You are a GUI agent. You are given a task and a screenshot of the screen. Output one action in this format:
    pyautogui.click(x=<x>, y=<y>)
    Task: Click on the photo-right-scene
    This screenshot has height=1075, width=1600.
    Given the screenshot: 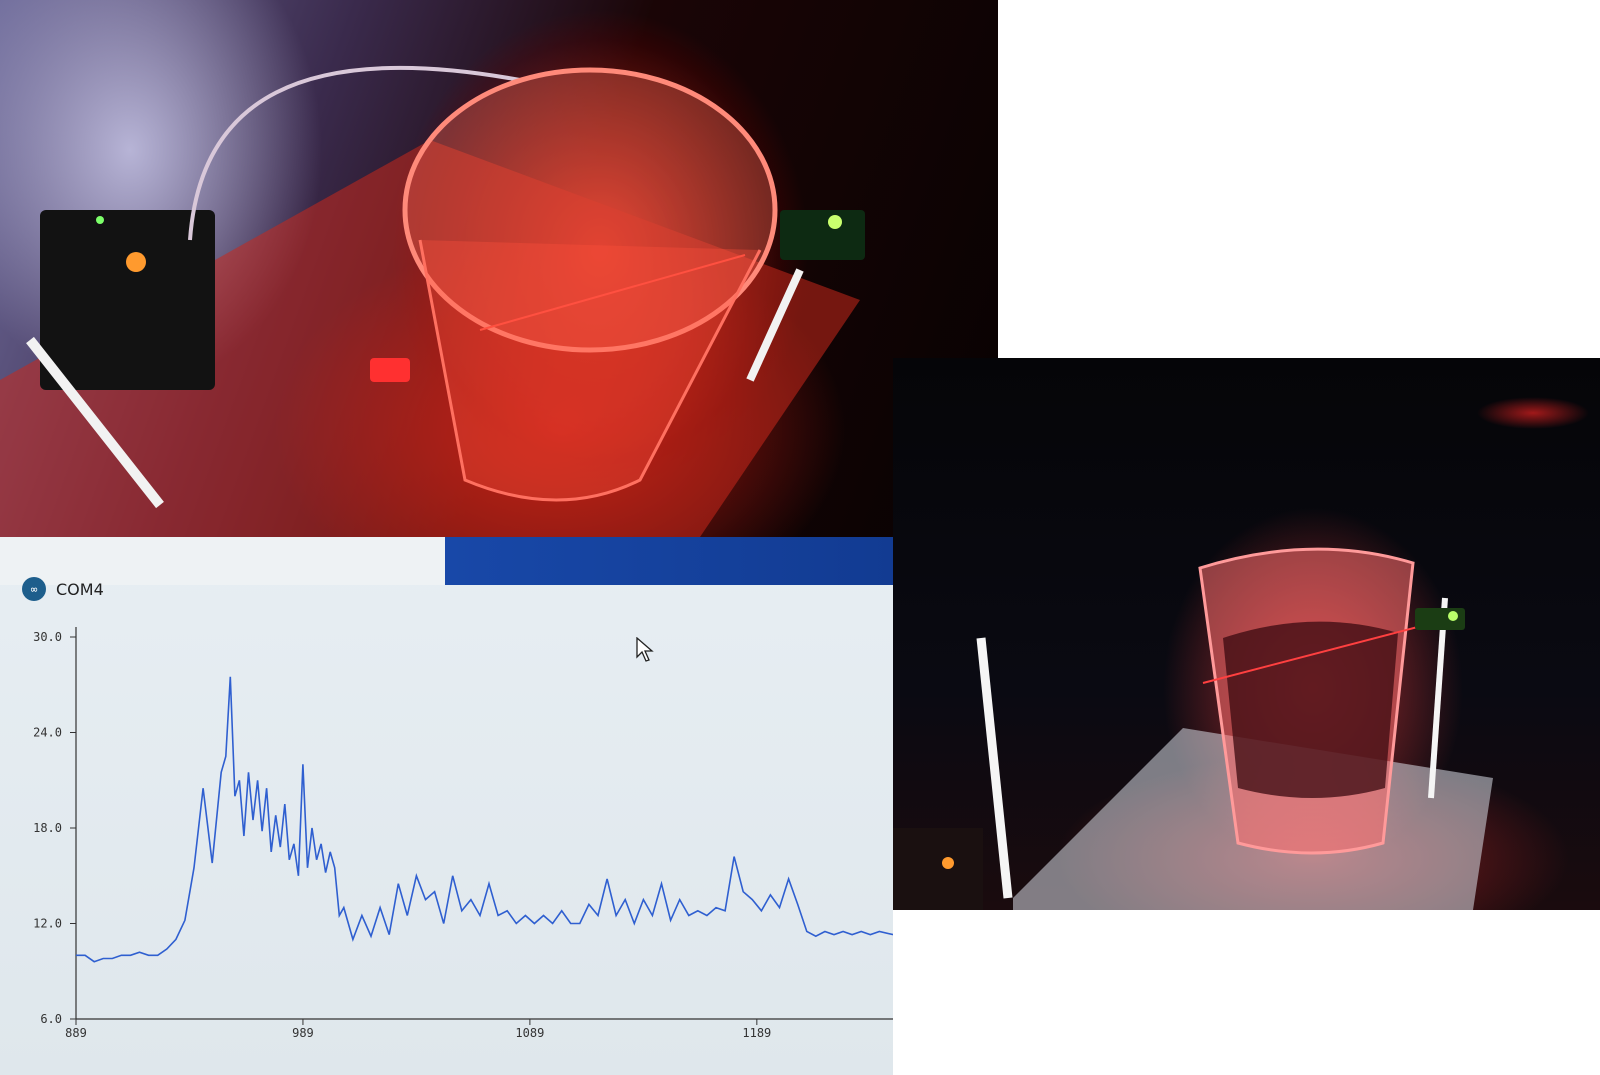 What is the action you would take?
    pyautogui.click(x=1193, y=728)
    